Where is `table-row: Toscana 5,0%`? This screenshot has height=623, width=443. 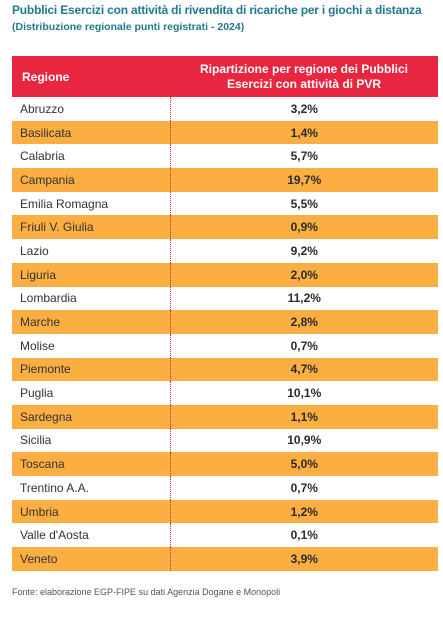 table-row: Toscana 5,0% is located at coordinates (225, 464).